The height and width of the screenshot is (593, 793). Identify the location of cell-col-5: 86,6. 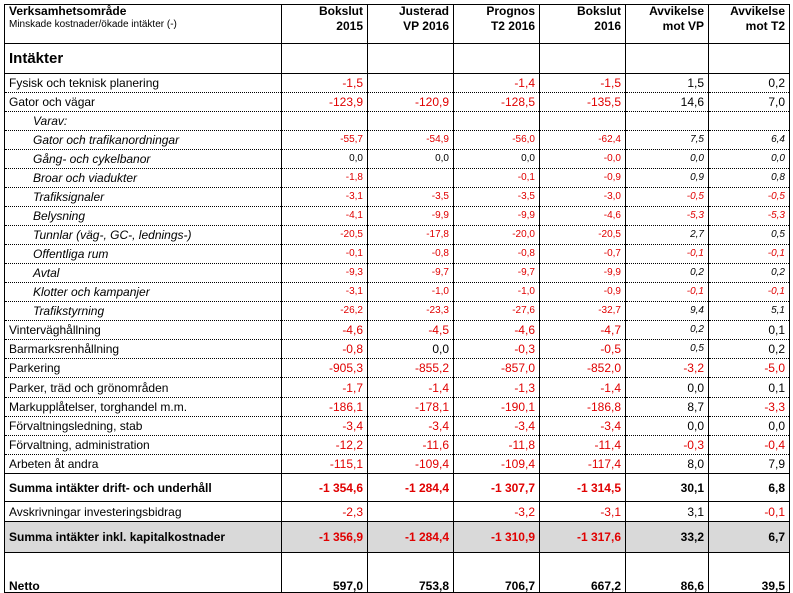
(667, 572).